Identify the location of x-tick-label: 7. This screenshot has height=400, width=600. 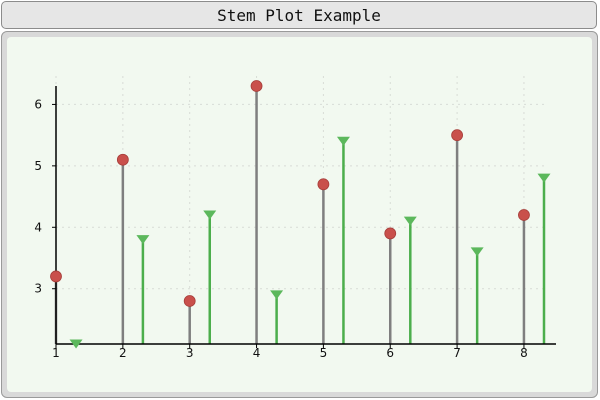
(457, 353).